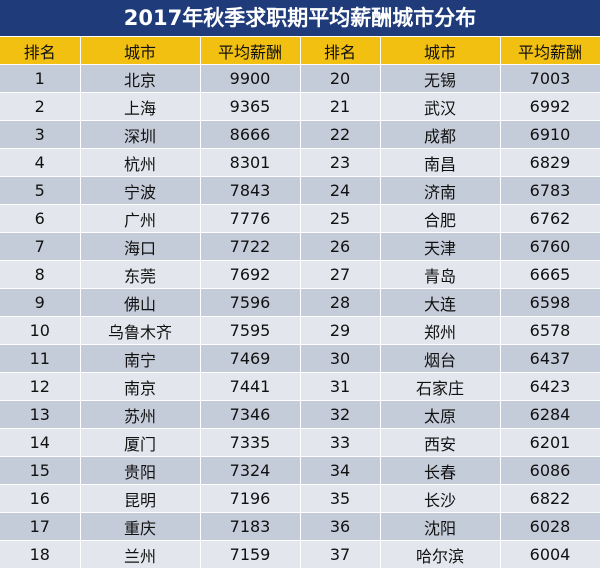 This screenshot has height=569, width=600. I want to click on table-row: 3 深圳 8666 22 成都 6910, so click(300, 134).